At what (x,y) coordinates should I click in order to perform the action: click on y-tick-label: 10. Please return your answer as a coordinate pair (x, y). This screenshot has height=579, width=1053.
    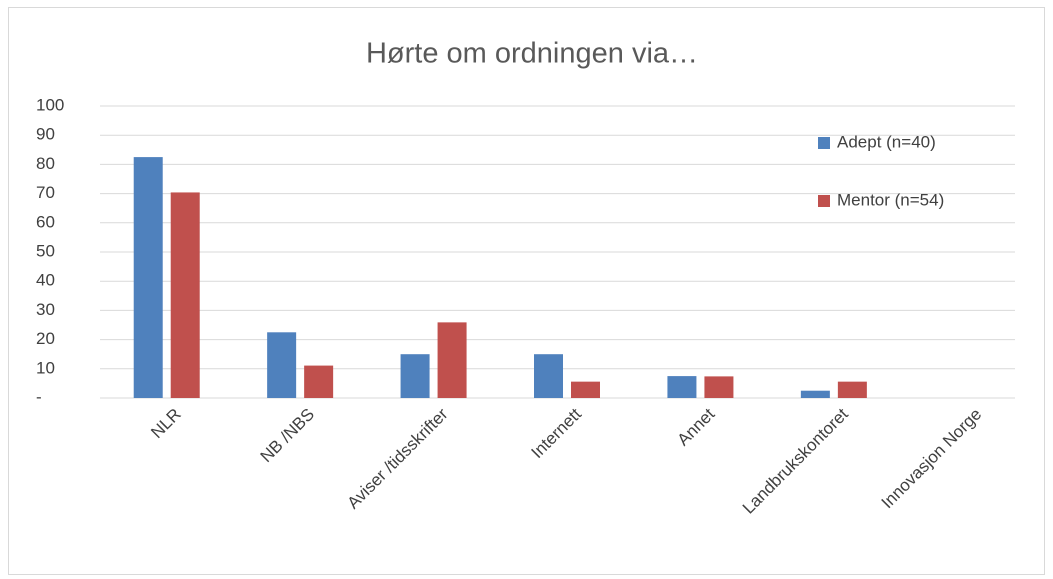
    Looking at the image, I should click on (45, 367).